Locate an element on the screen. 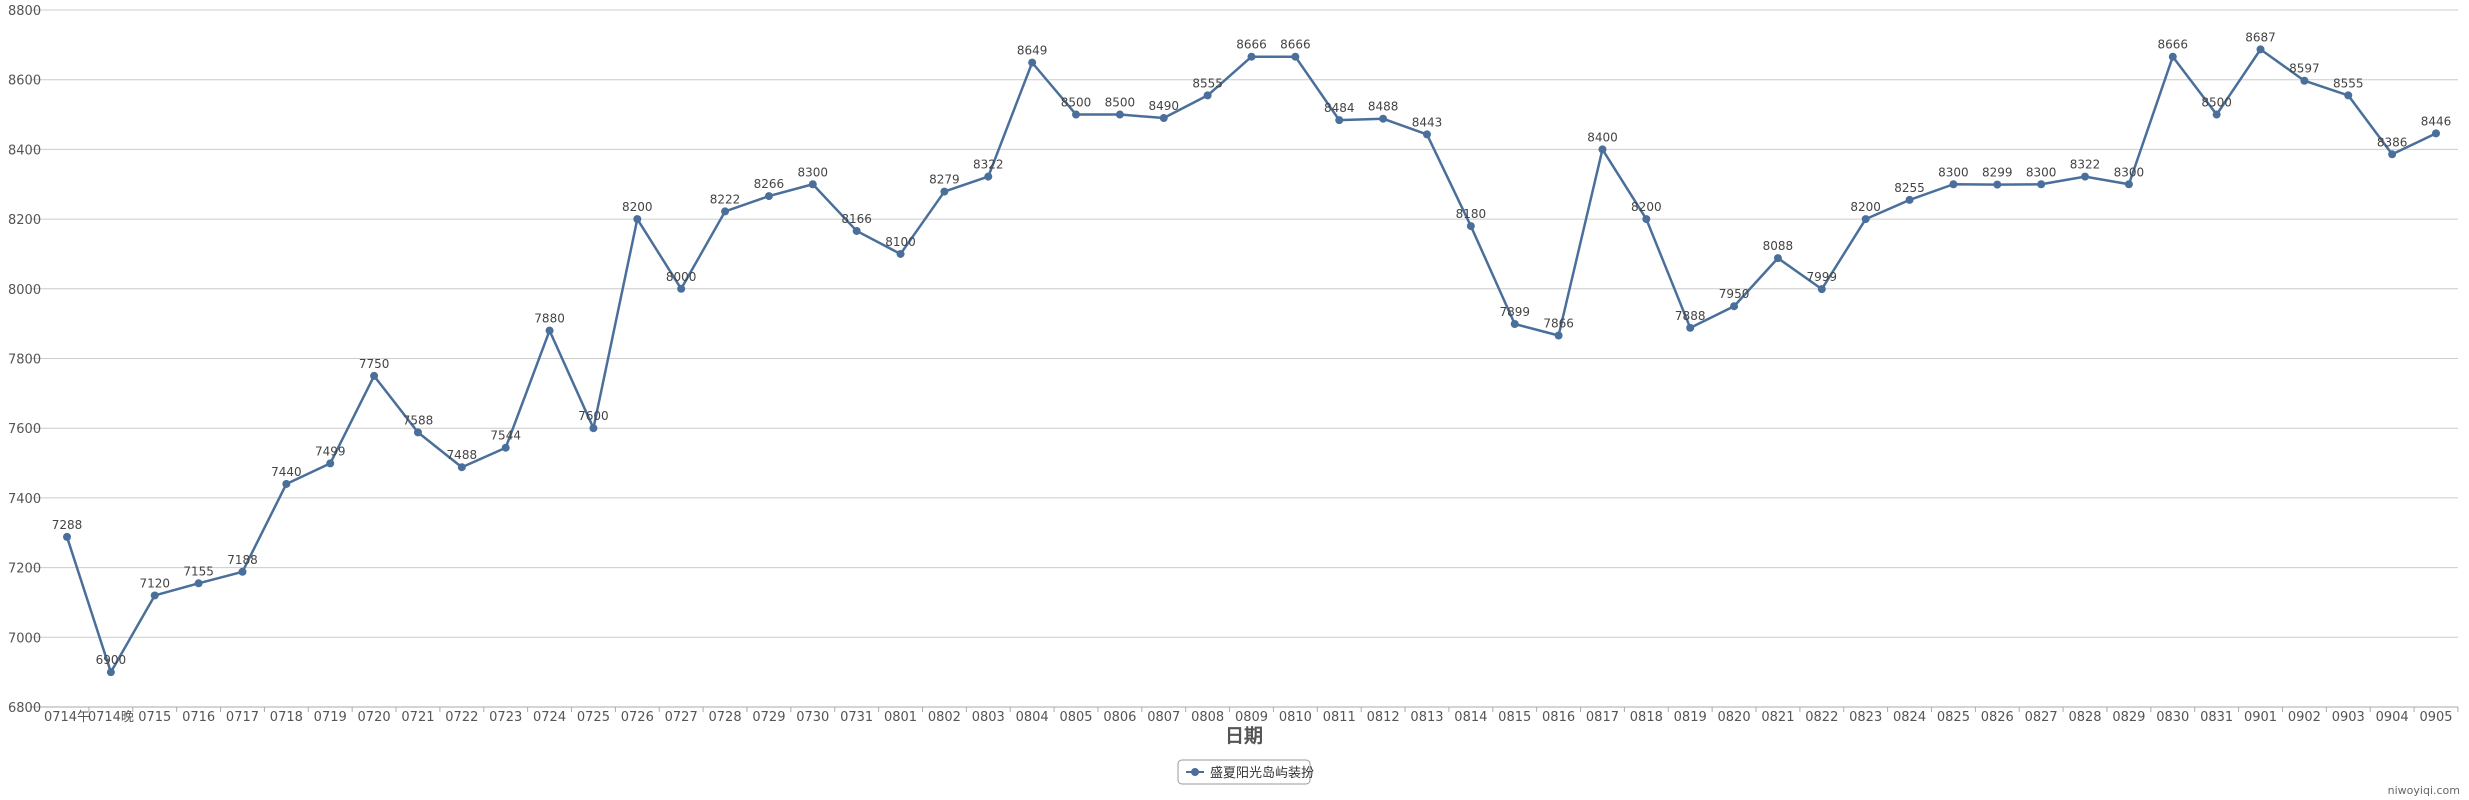 This screenshot has width=2469, height=800. legend: 盛夏阳光岛屿装扮 is located at coordinates (1245, 772).